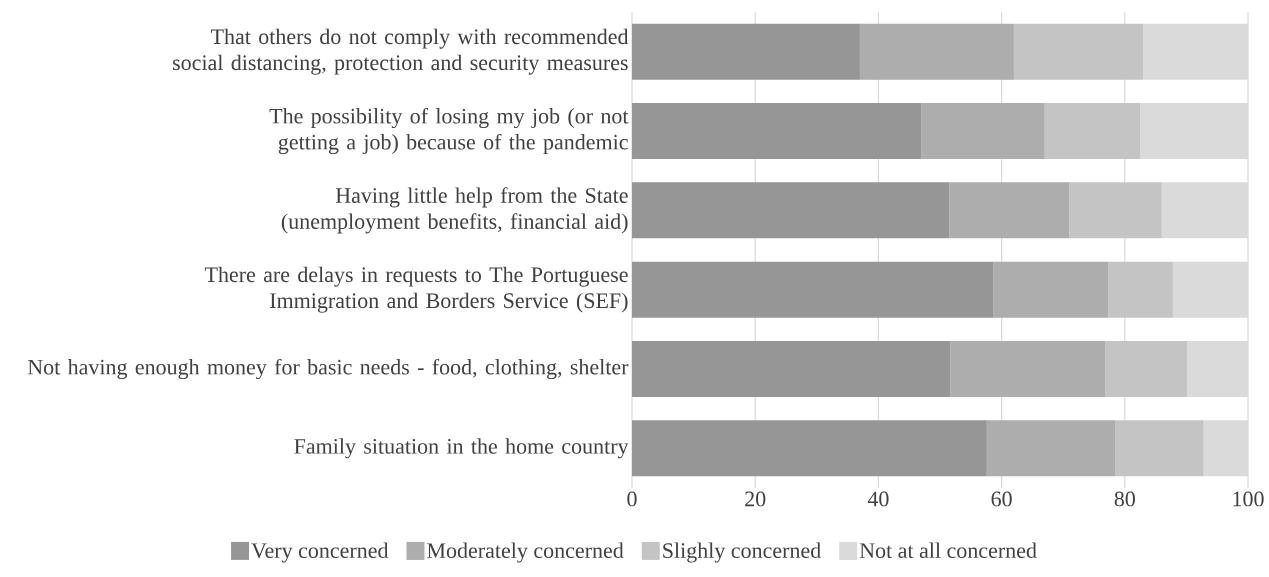 The height and width of the screenshot is (577, 1269). What do you see at coordinates (632, 499) in the screenshot?
I see `x-tick-label: 0` at bounding box center [632, 499].